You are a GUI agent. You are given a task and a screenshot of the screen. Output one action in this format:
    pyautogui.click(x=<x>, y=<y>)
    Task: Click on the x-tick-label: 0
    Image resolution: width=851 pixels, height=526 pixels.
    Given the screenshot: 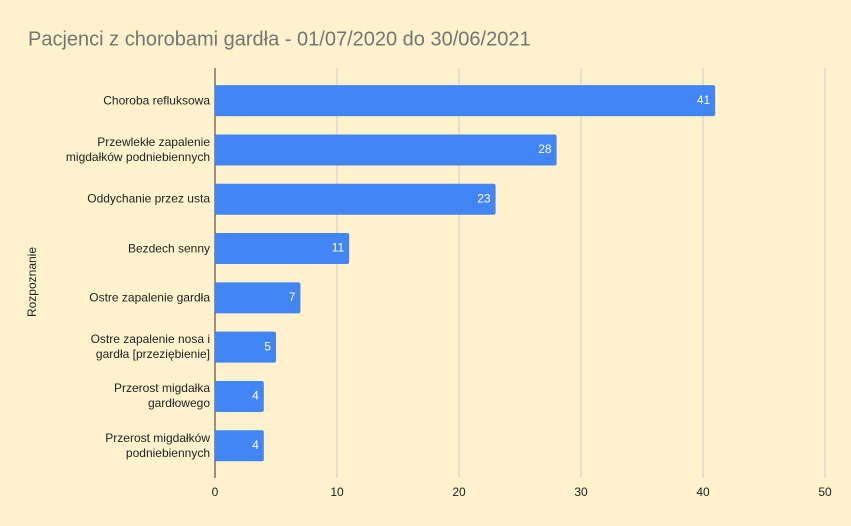 What is the action you would take?
    pyautogui.click(x=215, y=492)
    